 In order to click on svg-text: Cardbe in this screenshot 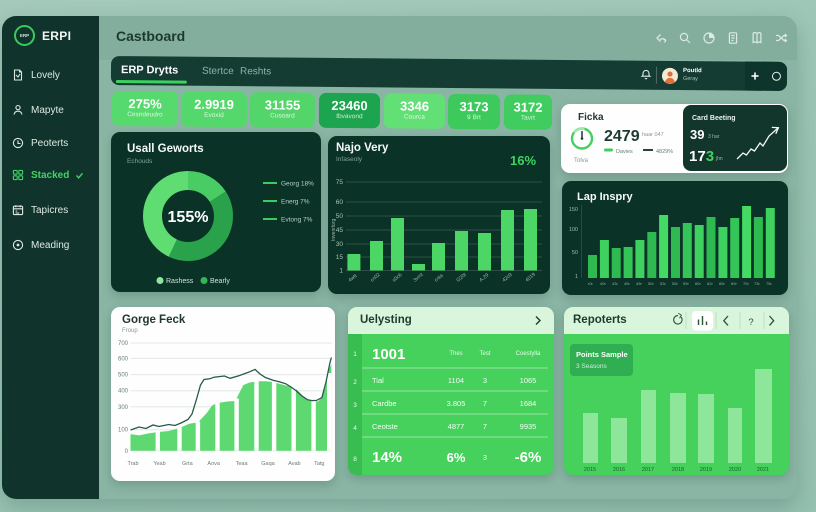, I will do `click(384, 403)`.